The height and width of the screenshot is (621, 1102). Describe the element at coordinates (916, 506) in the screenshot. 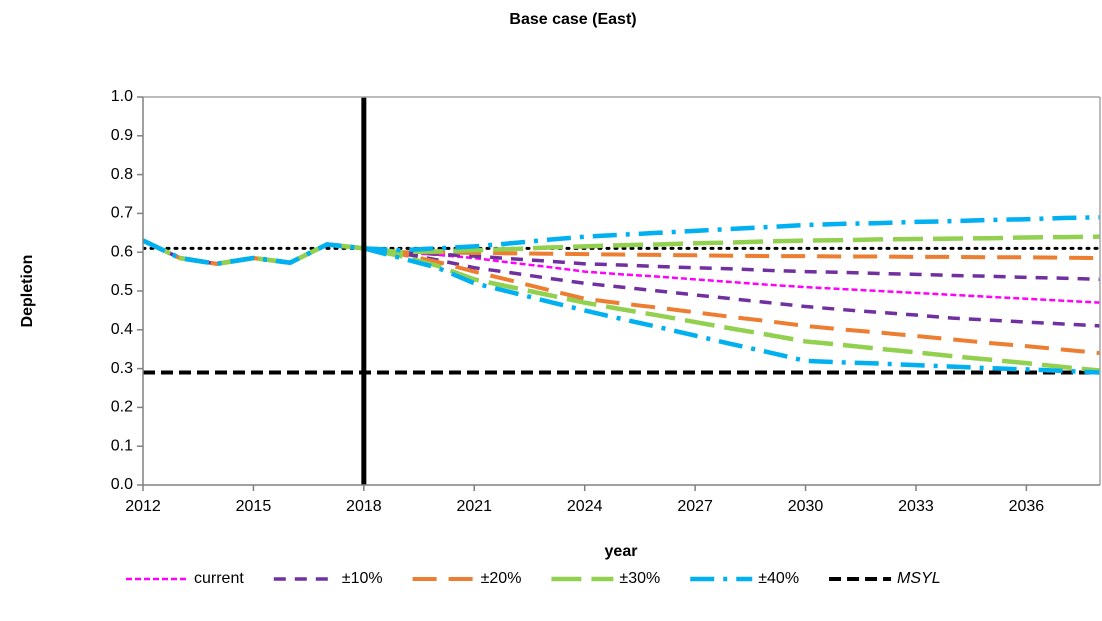

I see `x-tick-label: 2033` at that location.